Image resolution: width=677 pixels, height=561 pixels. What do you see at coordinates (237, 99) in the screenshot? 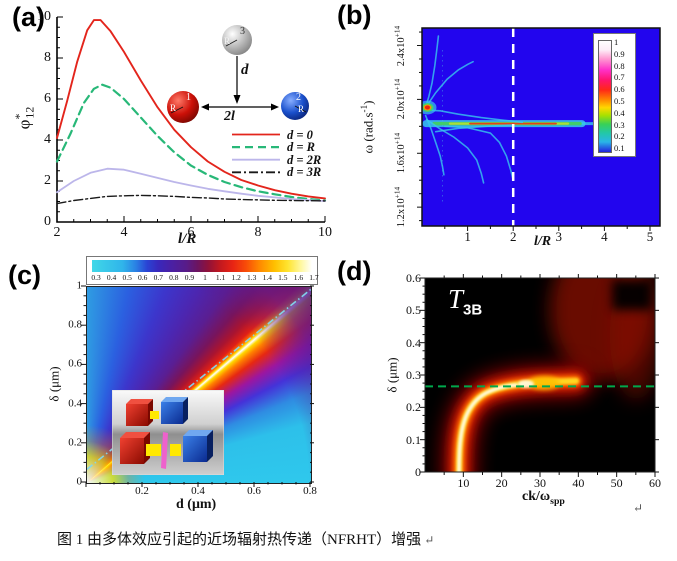
I see `arrowhead-down` at bounding box center [237, 99].